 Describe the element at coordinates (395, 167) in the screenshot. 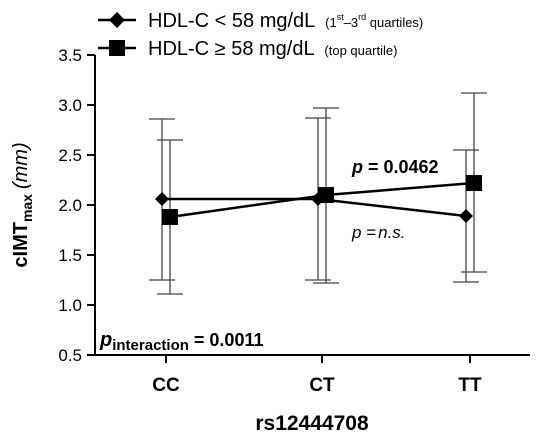

I see `p-value-top-series: p = 0.0462` at that location.